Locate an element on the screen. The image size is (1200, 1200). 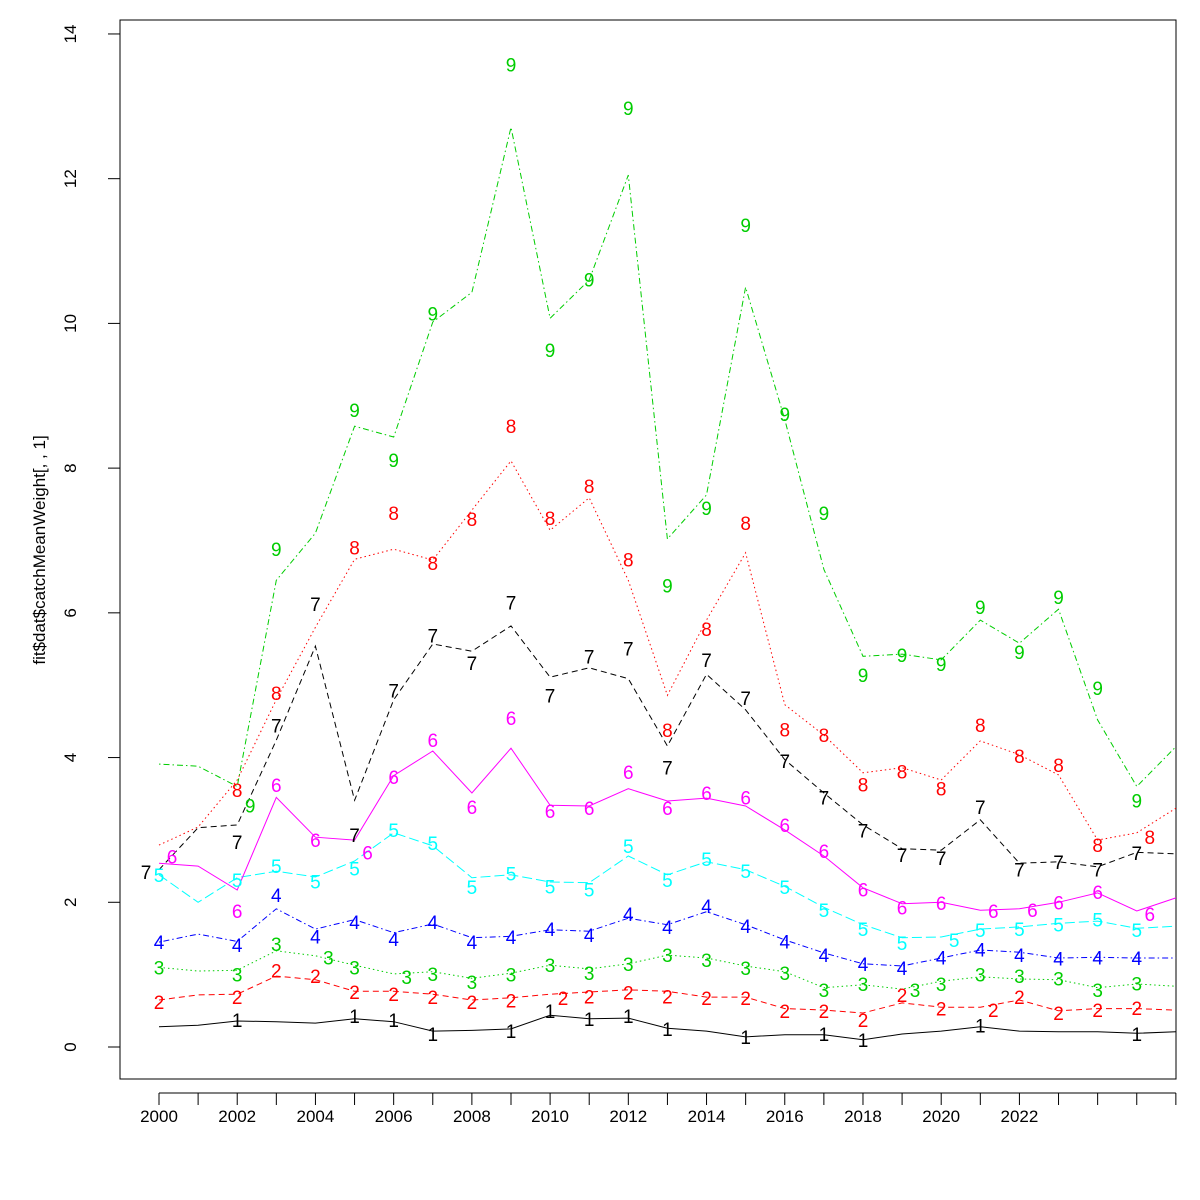
y-tick-label: 6 is located at coordinates (70, 612).